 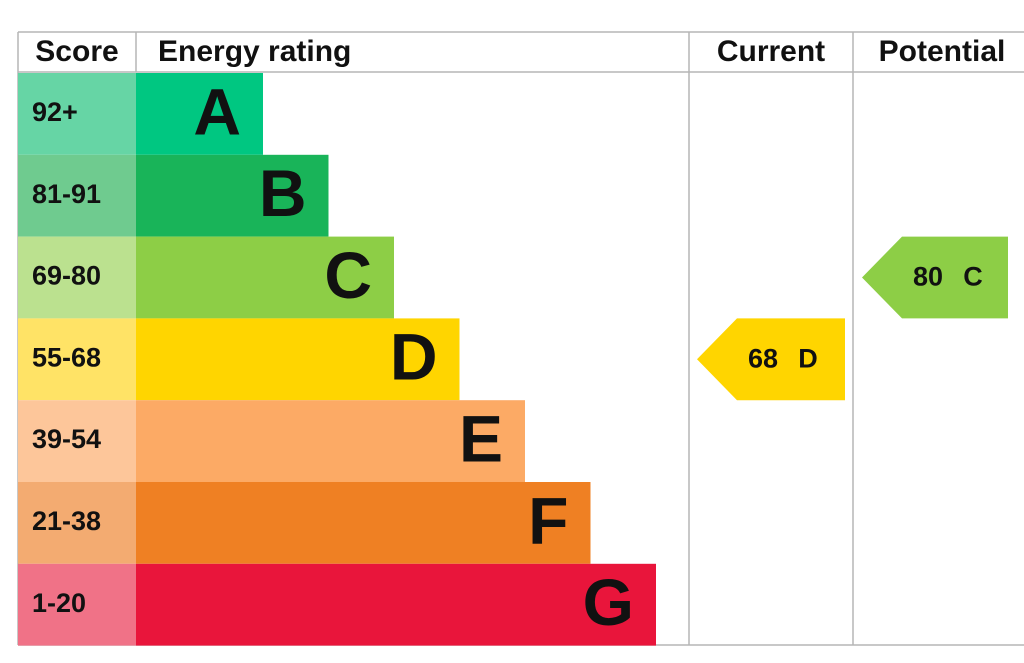 What do you see at coordinates (66, 276) in the screenshot?
I see `score-label: 69-80` at bounding box center [66, 276].